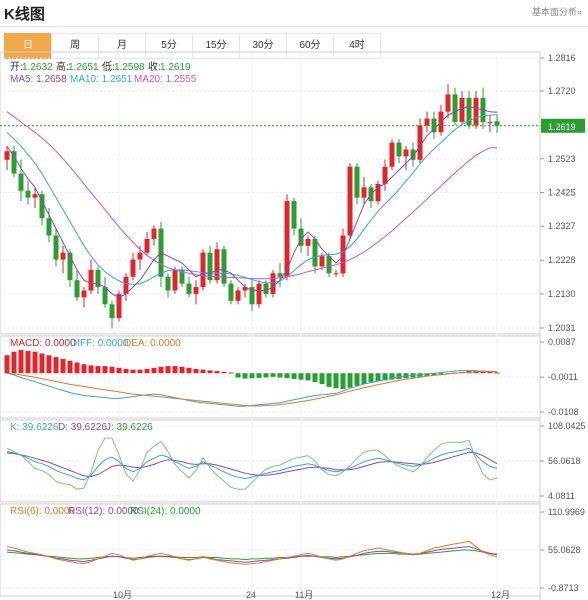  I want to click on tab-60min: 60分, so click(309, 46).